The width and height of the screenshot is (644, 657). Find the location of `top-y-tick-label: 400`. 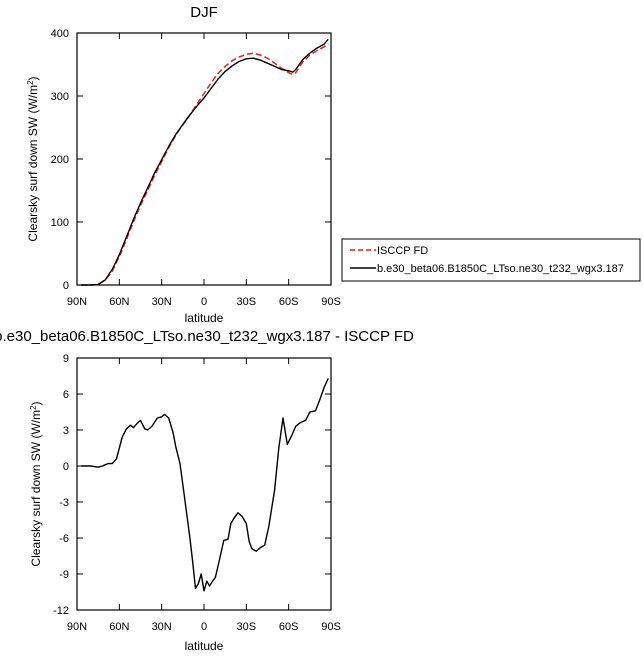

top-y-tick-label: 400 is located at coordinates (60, 34).